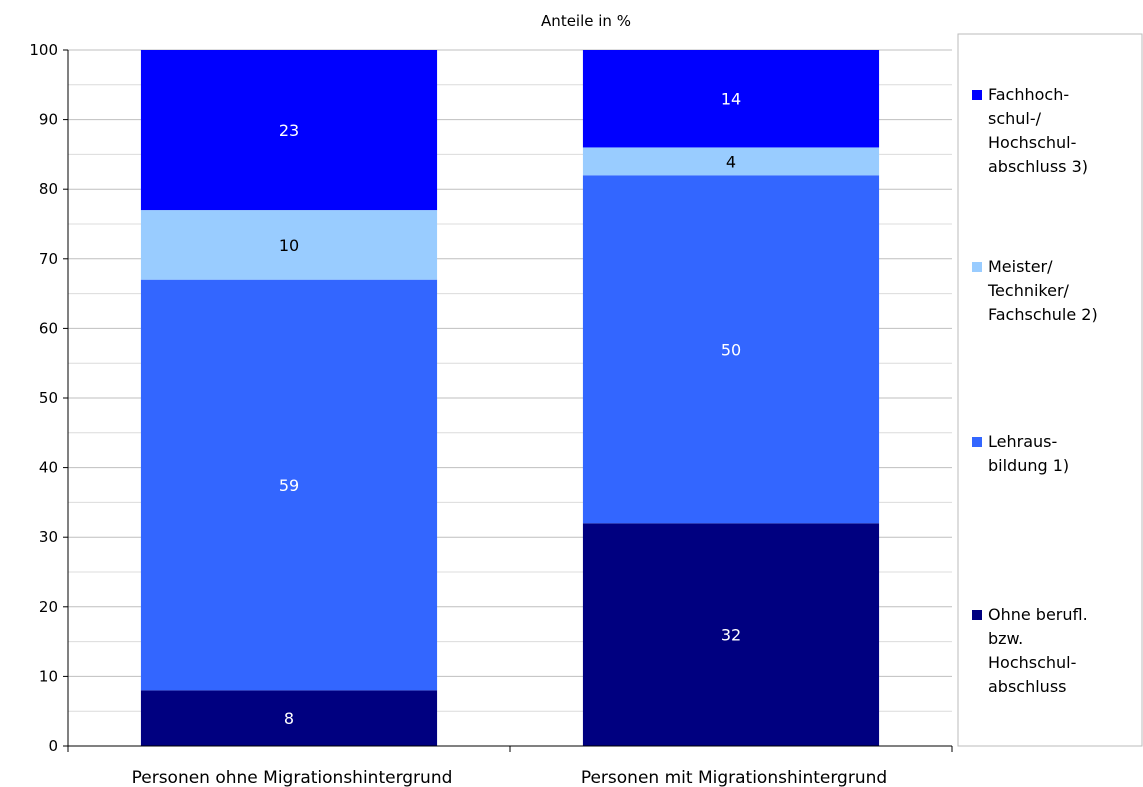 Image resolution: width=1143 pixels, height=787 pixels. I want to click on y-tick-label: 0, so click(53, 746).